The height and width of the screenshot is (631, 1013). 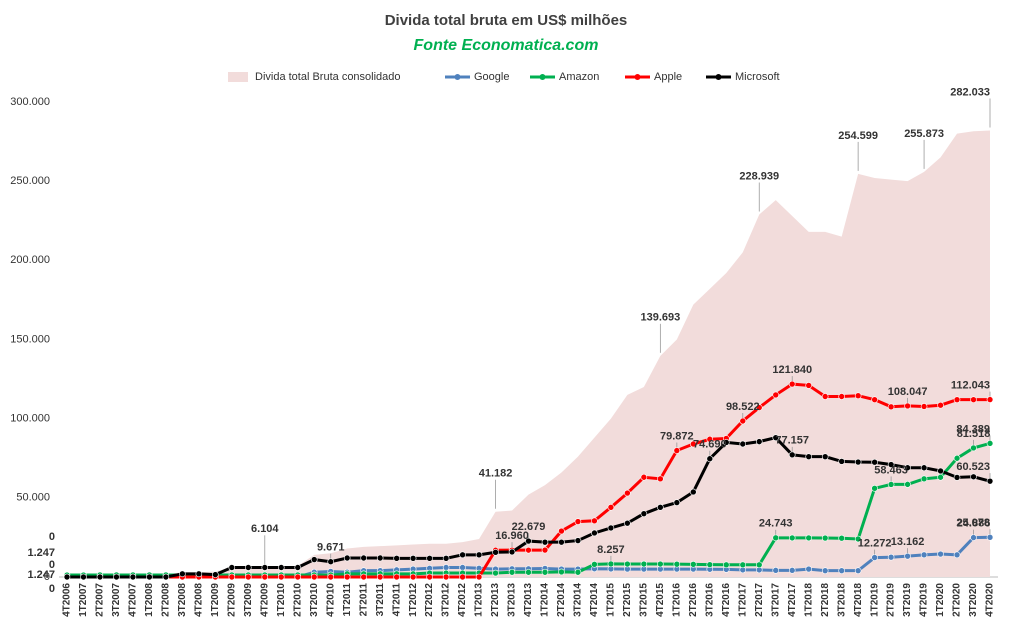 What do you see at coordinates (215, 600) in the screenshot?
I see `x-tick-label: 1T2009` at bounding box center [215, 600].